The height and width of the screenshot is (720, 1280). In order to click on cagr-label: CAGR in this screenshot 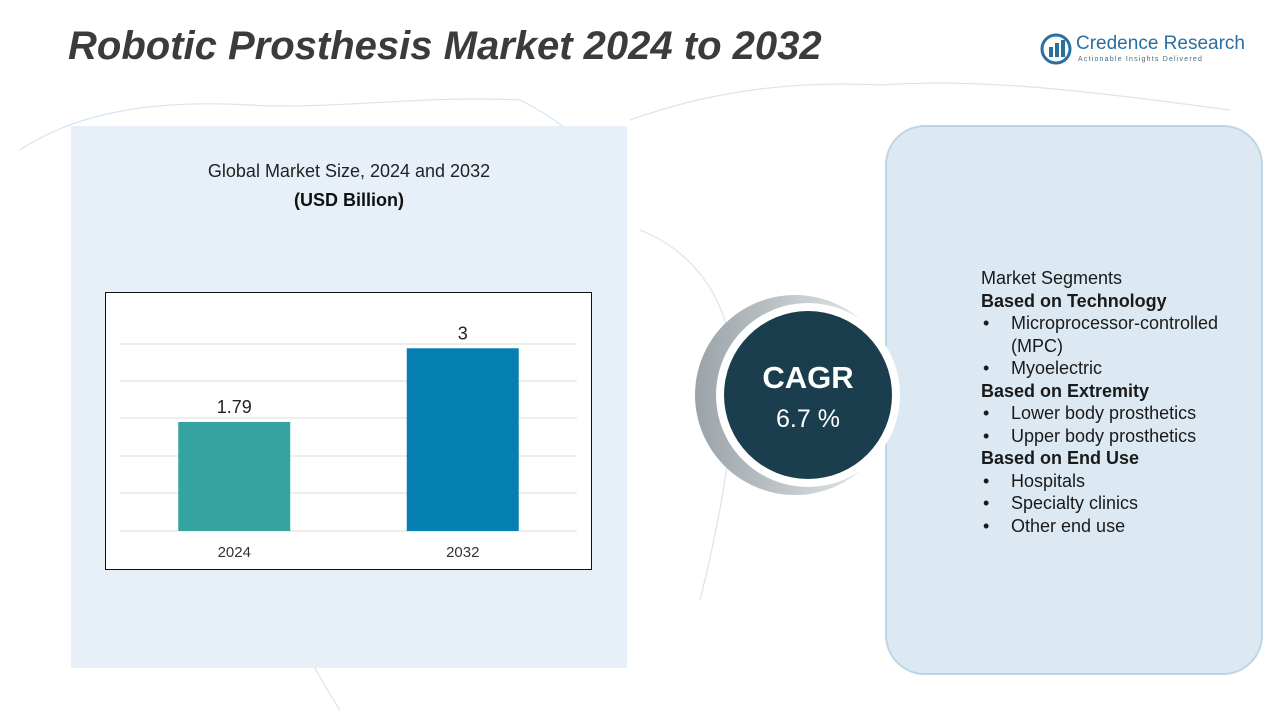, I will do `click(807, 377)`.